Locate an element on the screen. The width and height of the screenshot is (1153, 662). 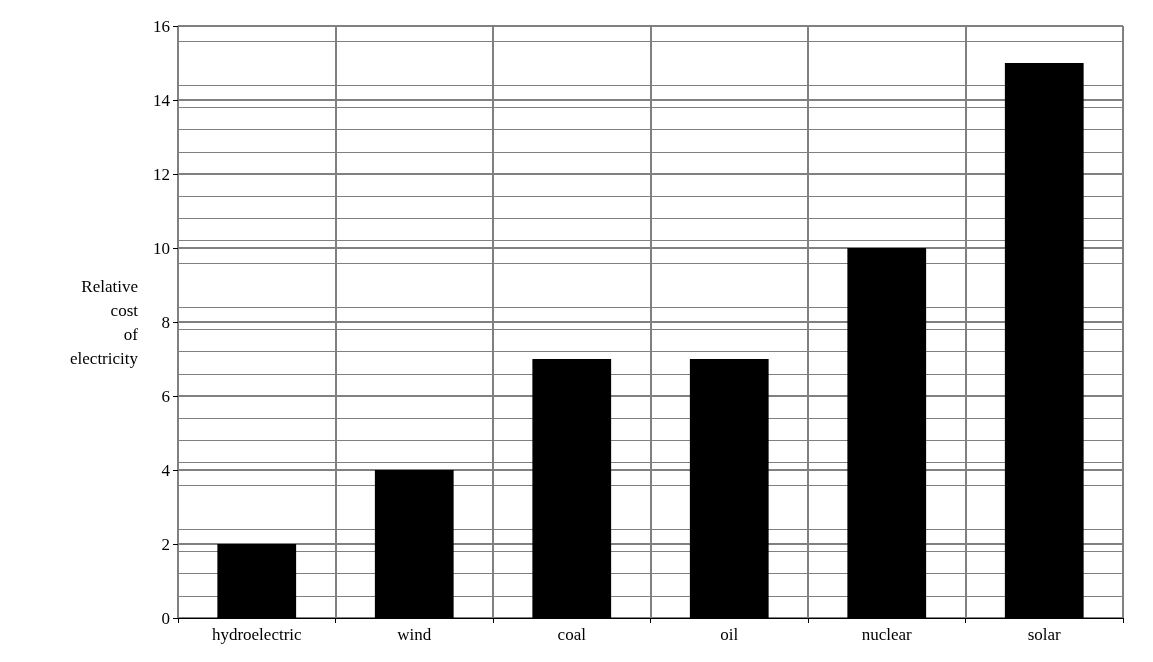
y-tick-label: 0 is located at coordinates (165, 618).